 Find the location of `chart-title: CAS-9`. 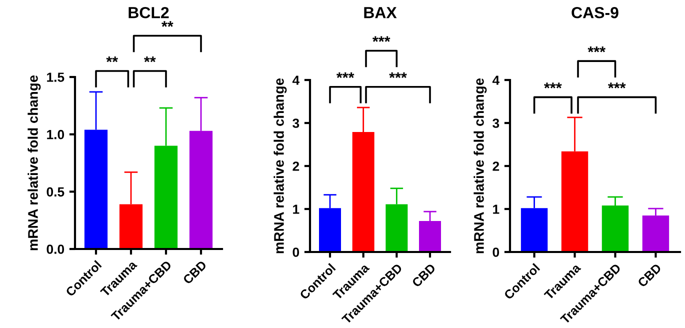

chart-title: CAS-9 is located at coordinates (595, 12).